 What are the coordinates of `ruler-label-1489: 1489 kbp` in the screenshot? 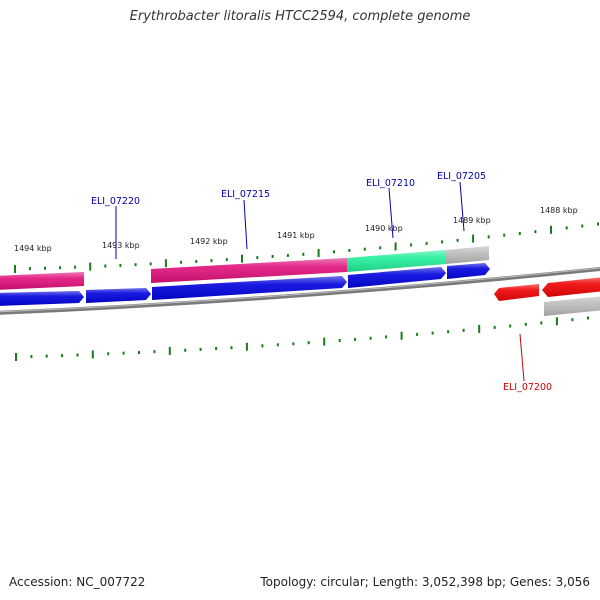 It's located at (472, 220).